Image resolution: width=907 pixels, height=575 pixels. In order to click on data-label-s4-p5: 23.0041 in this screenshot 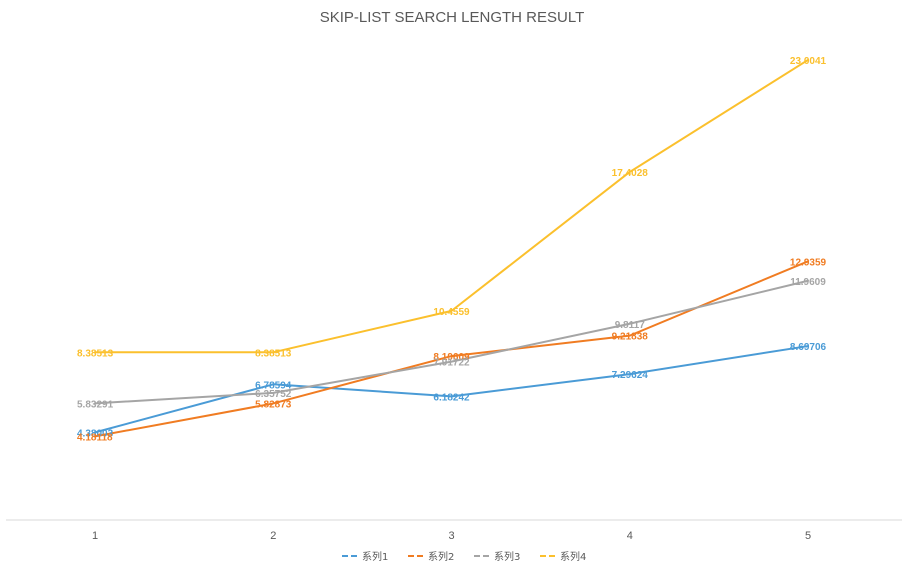, I will do `click(808, 61)`.